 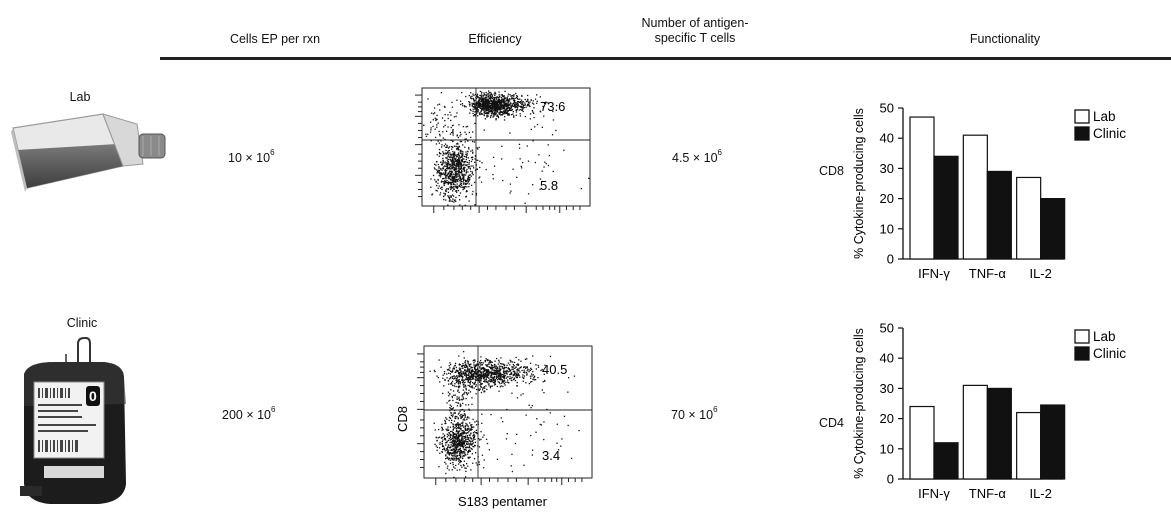 I want to click on flow-plot-clinic: 40.5 3.4 CD8 S183 pentamer, so click(x=494, y=427).